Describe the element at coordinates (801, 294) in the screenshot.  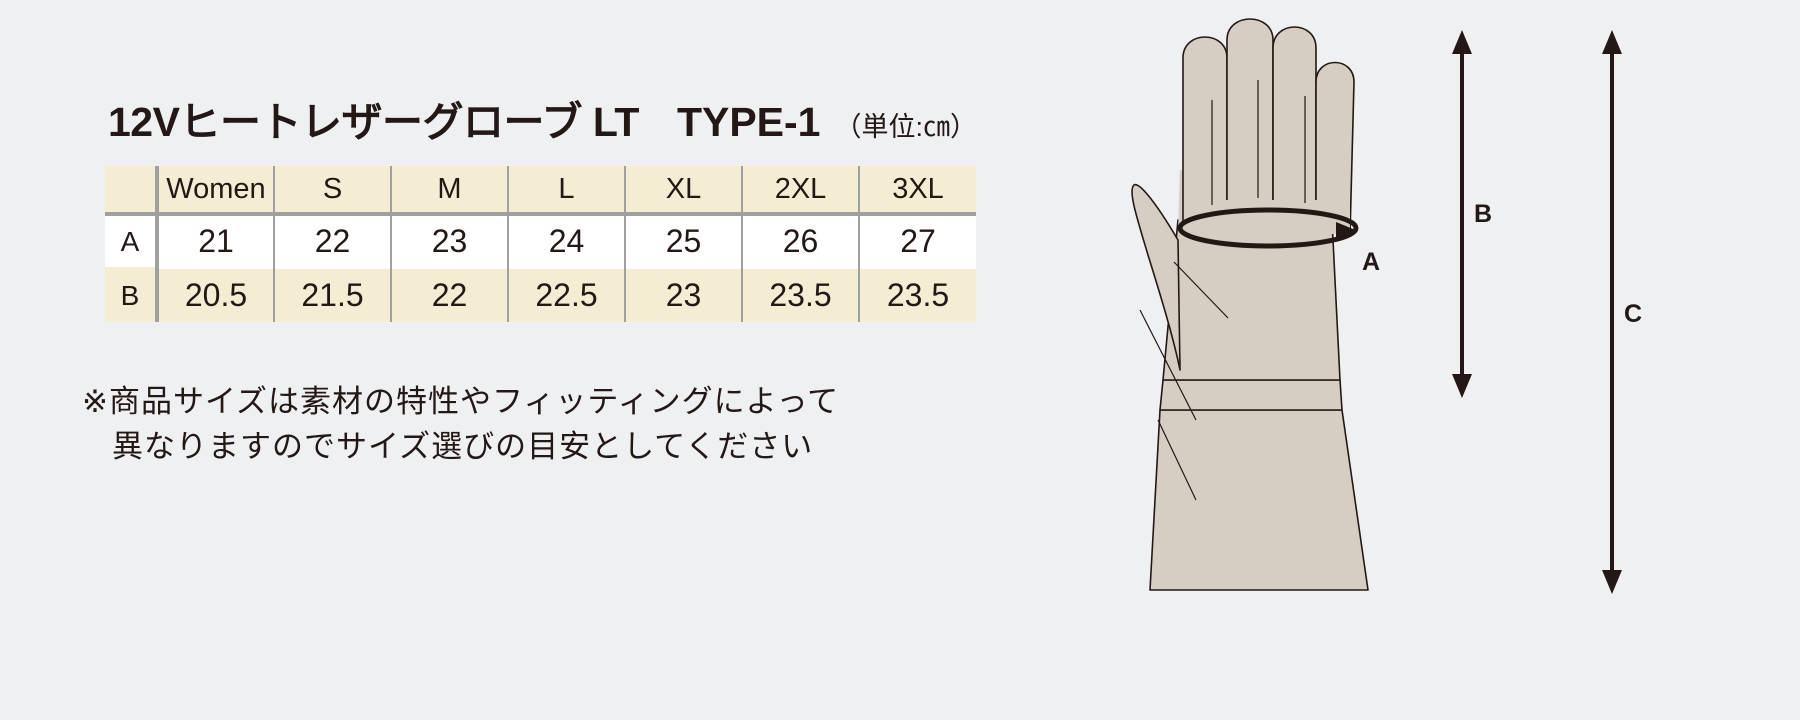
I see `cell-b-2xl: 23.5` at that location.